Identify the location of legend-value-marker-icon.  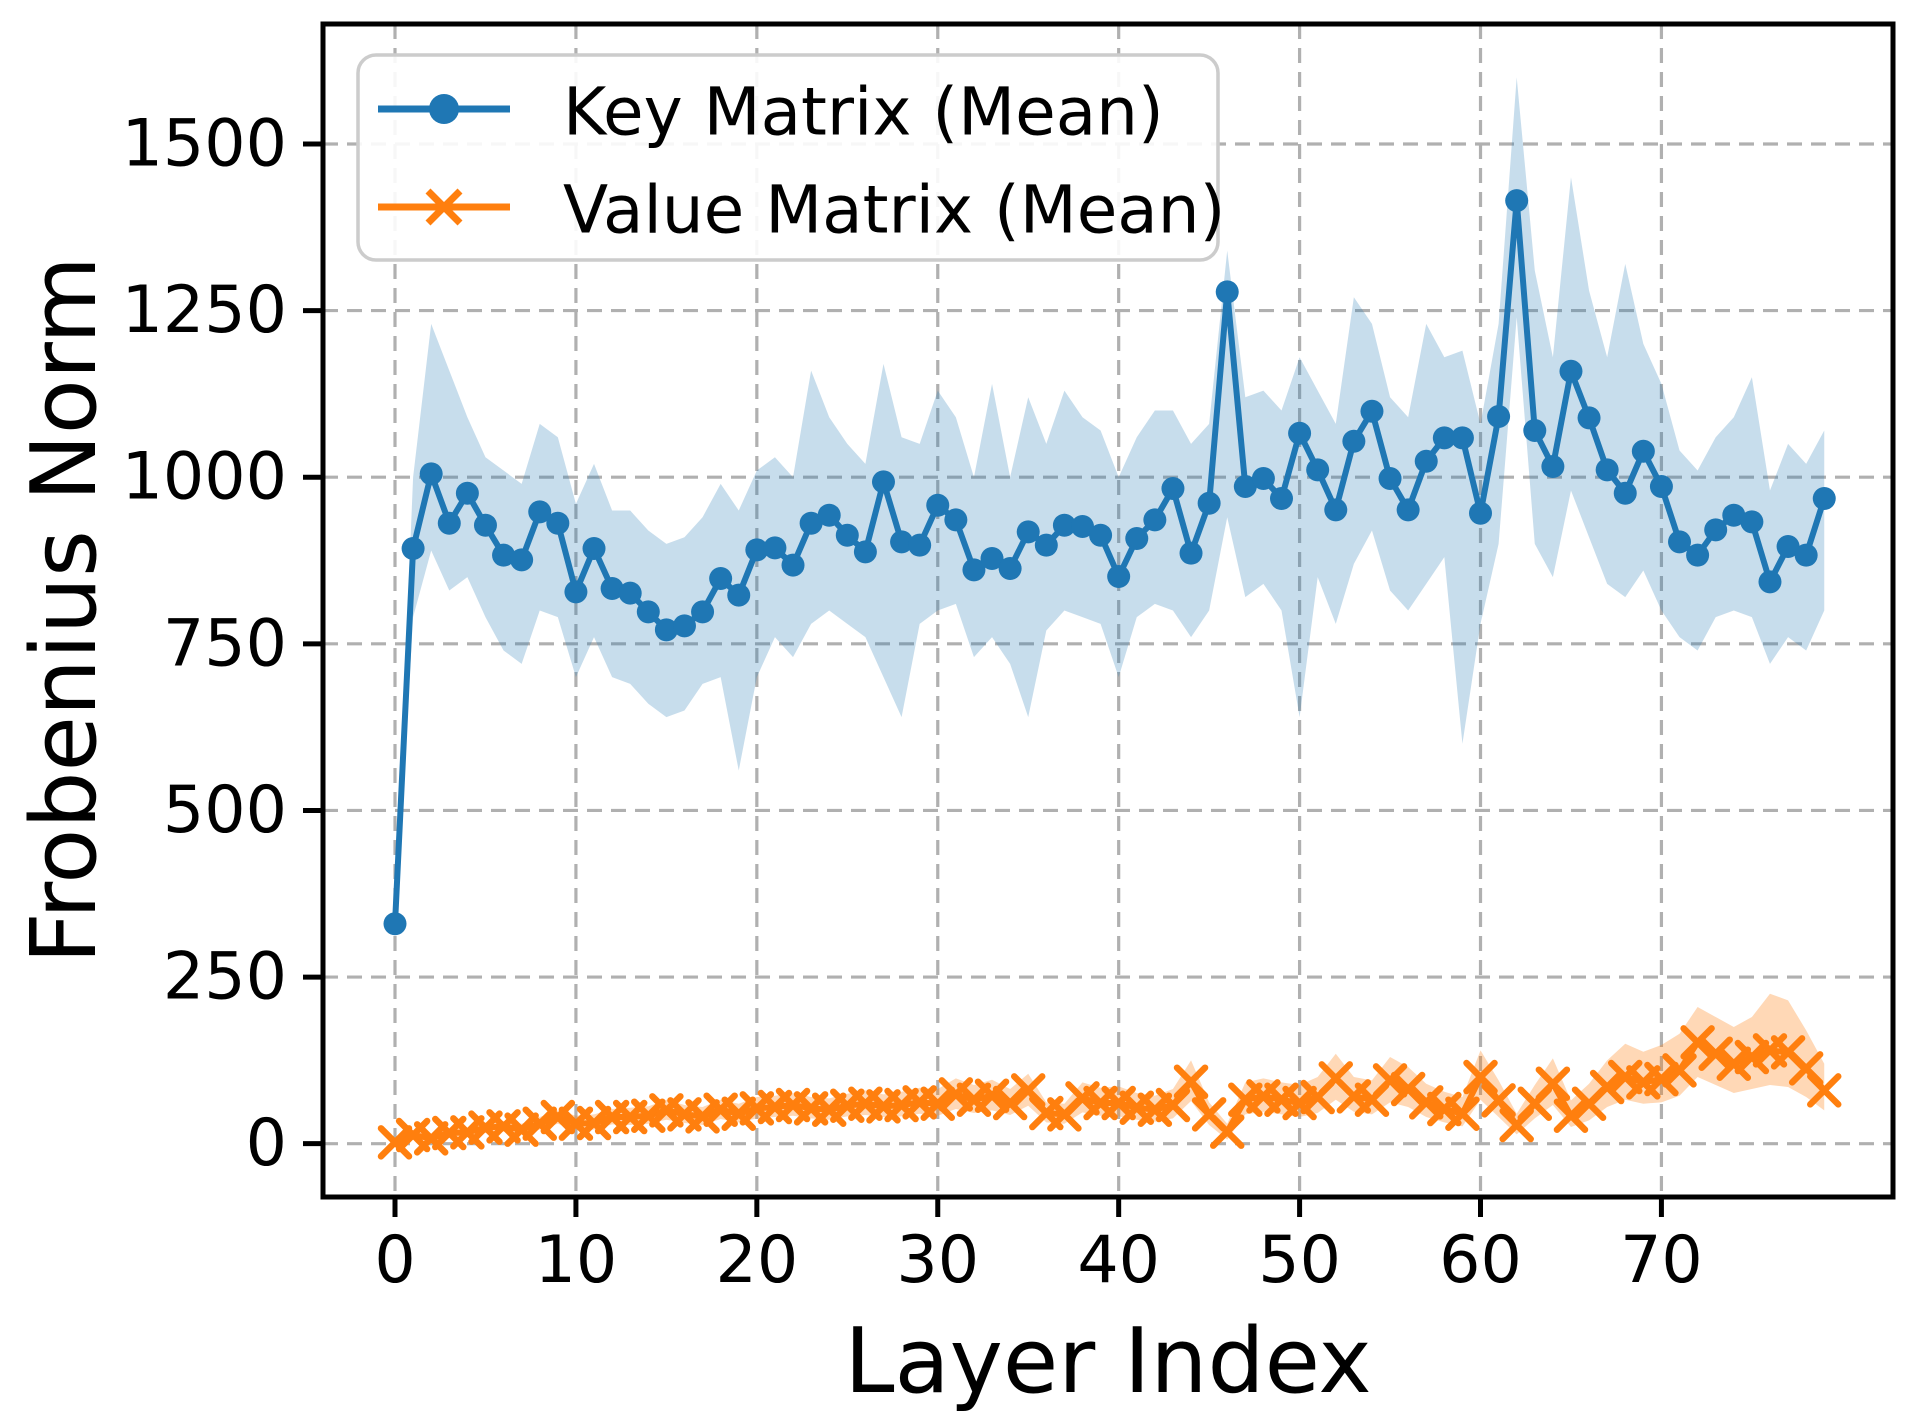
(444, 207).